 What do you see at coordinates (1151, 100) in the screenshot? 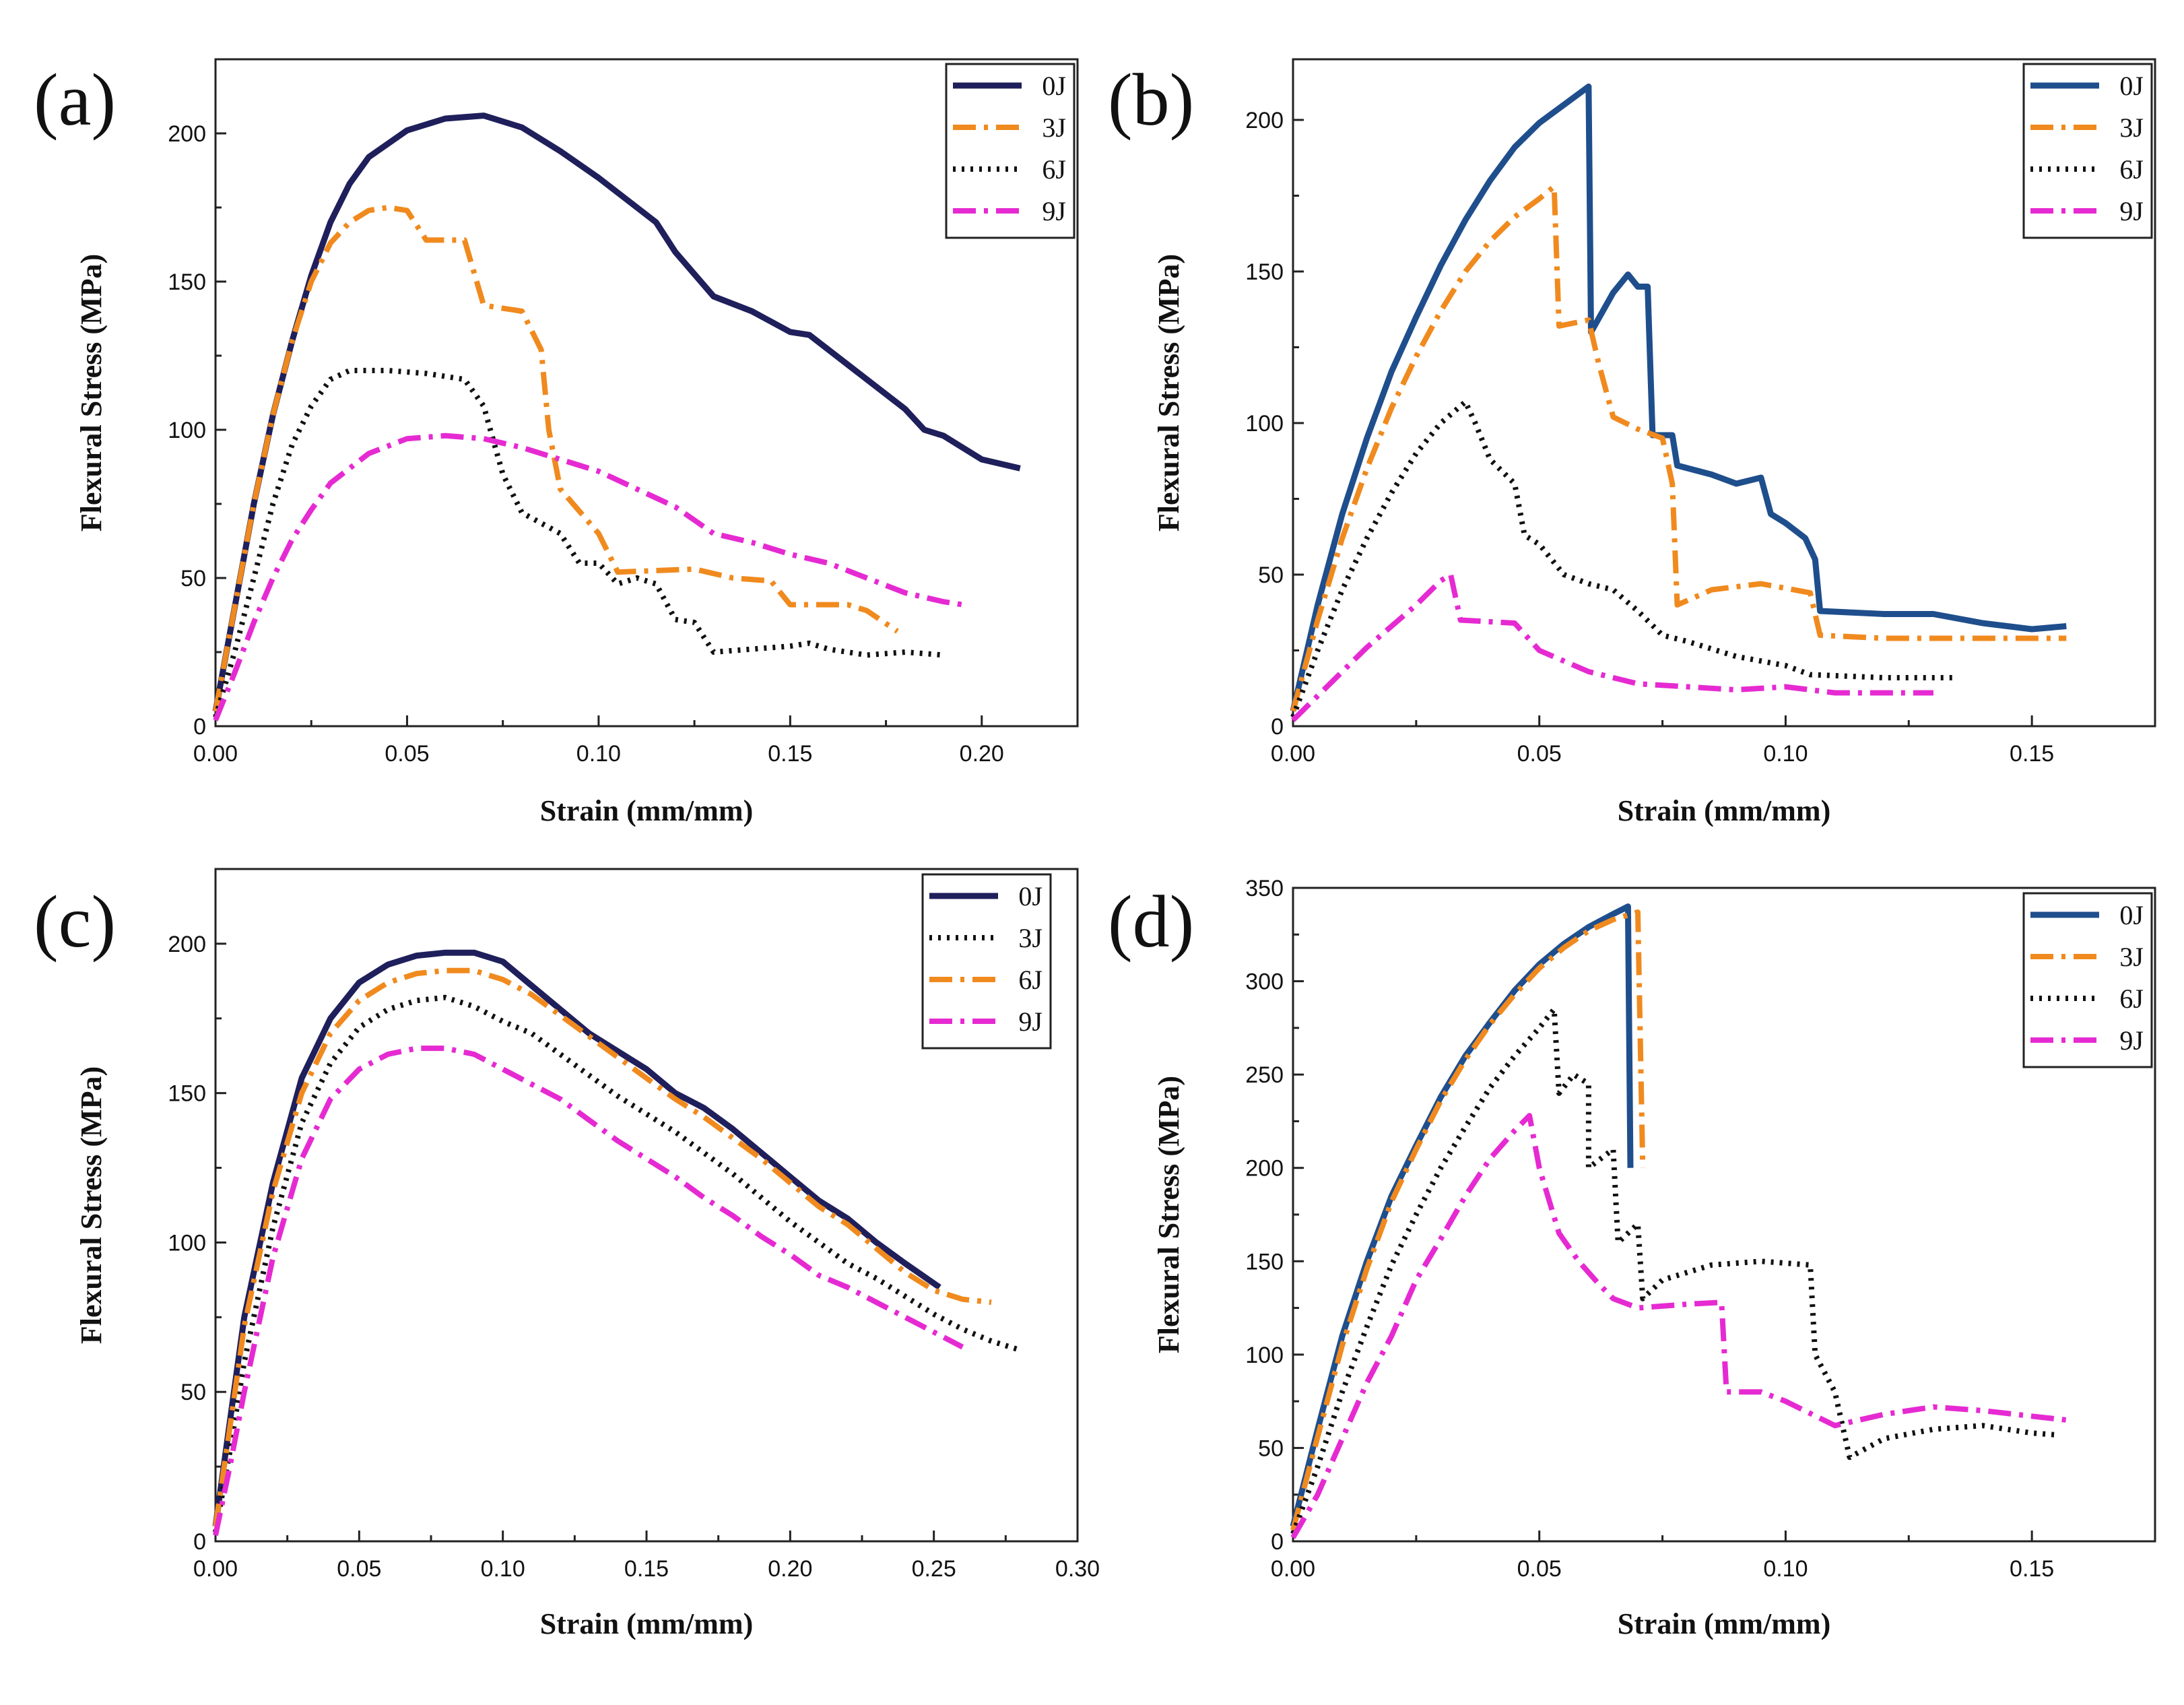
I see `panel-label: (b)` at bounding box center [1151, 100].